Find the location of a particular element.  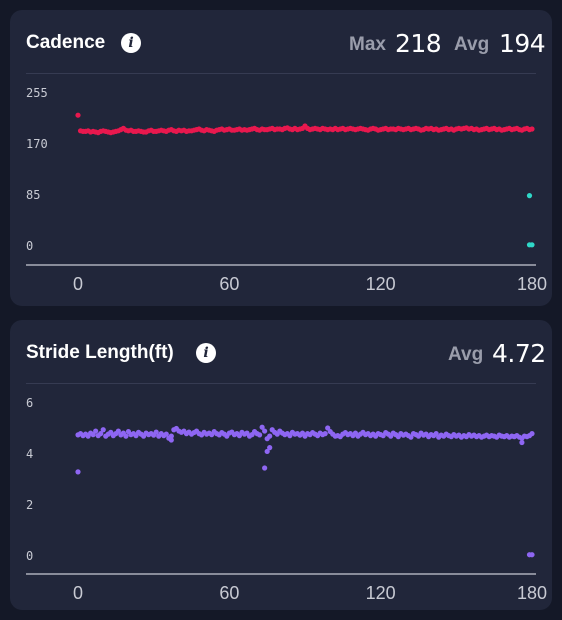

y-tick-label: 2 is located at coordinates (29, 505).